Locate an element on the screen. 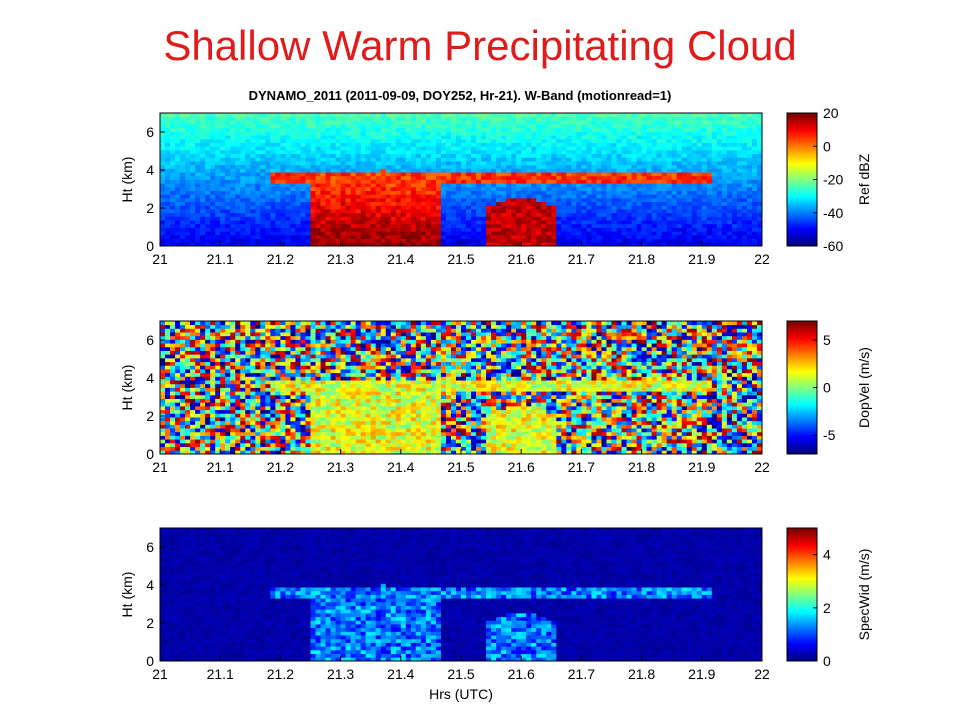  x-tick-label: 22 is located at coordinates (762, 259).